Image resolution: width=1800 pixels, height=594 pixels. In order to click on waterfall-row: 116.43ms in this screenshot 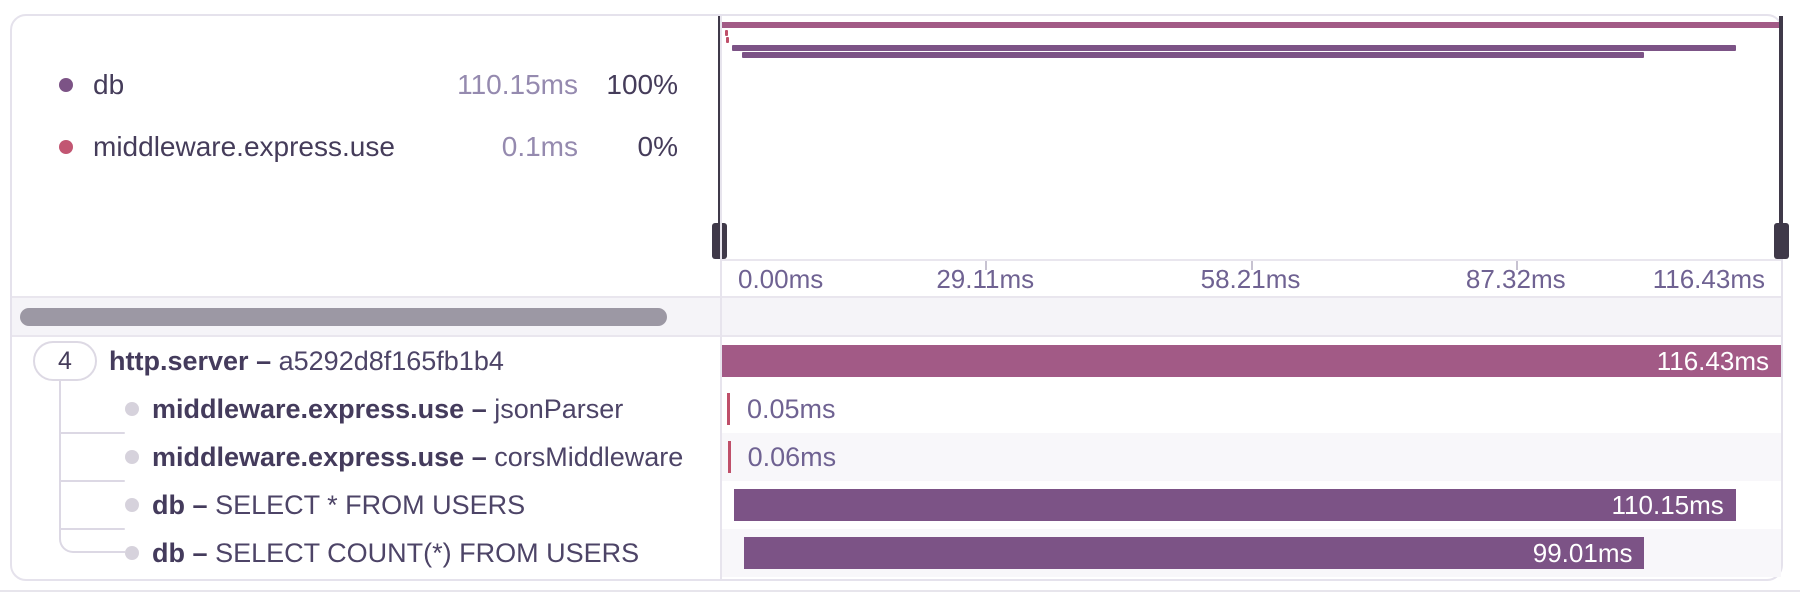, I will do `click(1251, 361)`.